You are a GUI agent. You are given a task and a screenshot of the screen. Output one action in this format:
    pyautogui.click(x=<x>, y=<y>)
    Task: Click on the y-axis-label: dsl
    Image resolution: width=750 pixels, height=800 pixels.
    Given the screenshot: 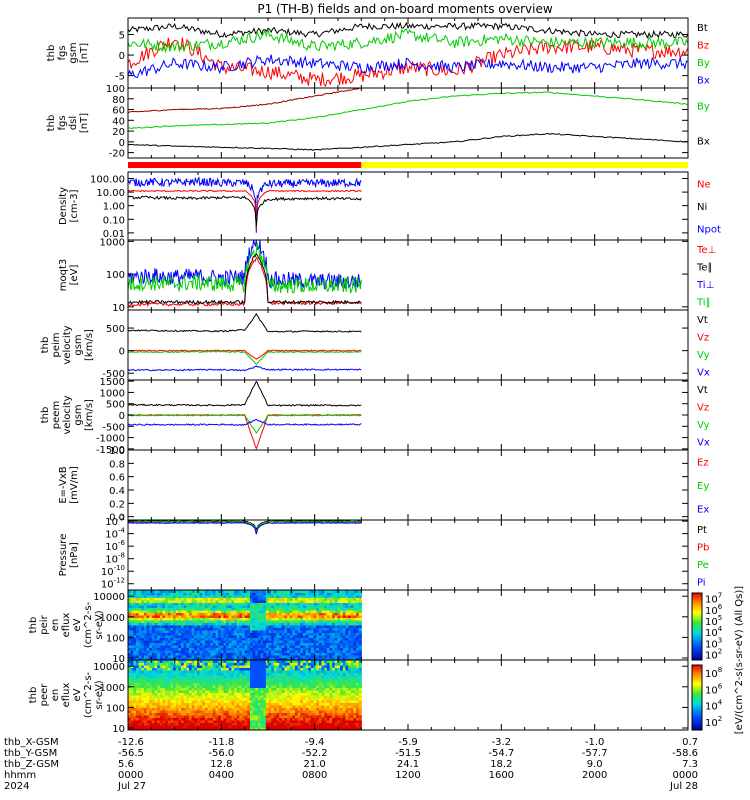 What is the action you would take?
    pyautogui.click(x=73, y=123)
    